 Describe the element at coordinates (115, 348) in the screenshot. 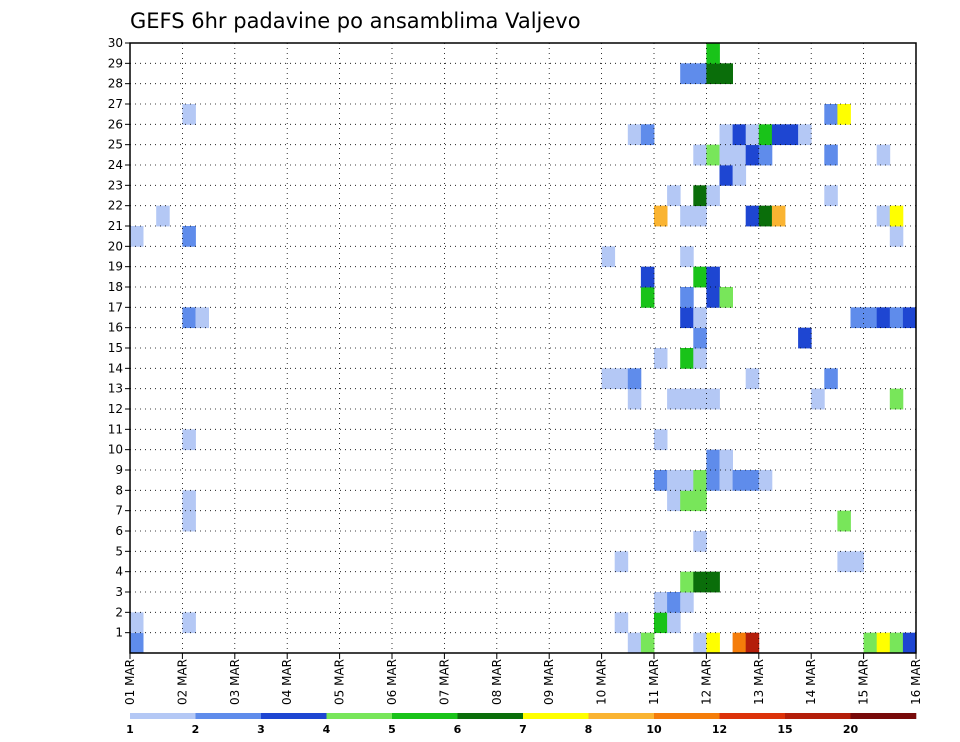

I see `y-tick-label: 15` at that location.